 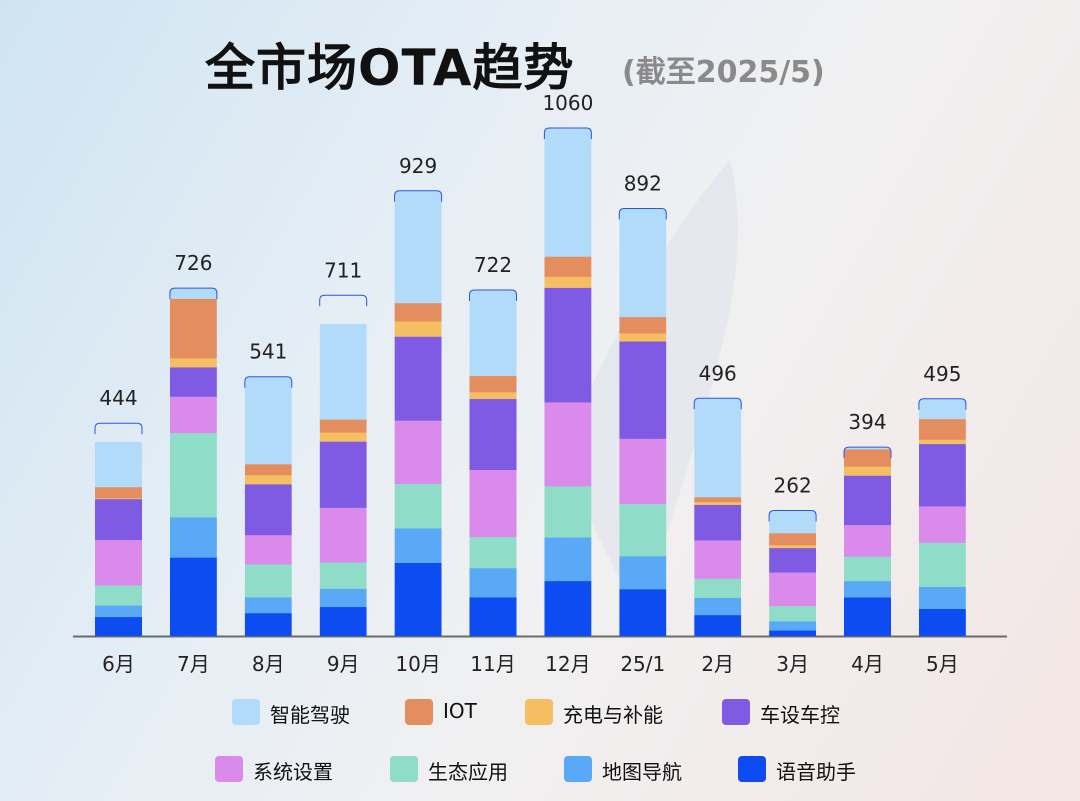 What do you see at coordinates (310, 715) in the screenshot?
I see `legend-label: 智能驾驶` at bounding box center [310, 715].